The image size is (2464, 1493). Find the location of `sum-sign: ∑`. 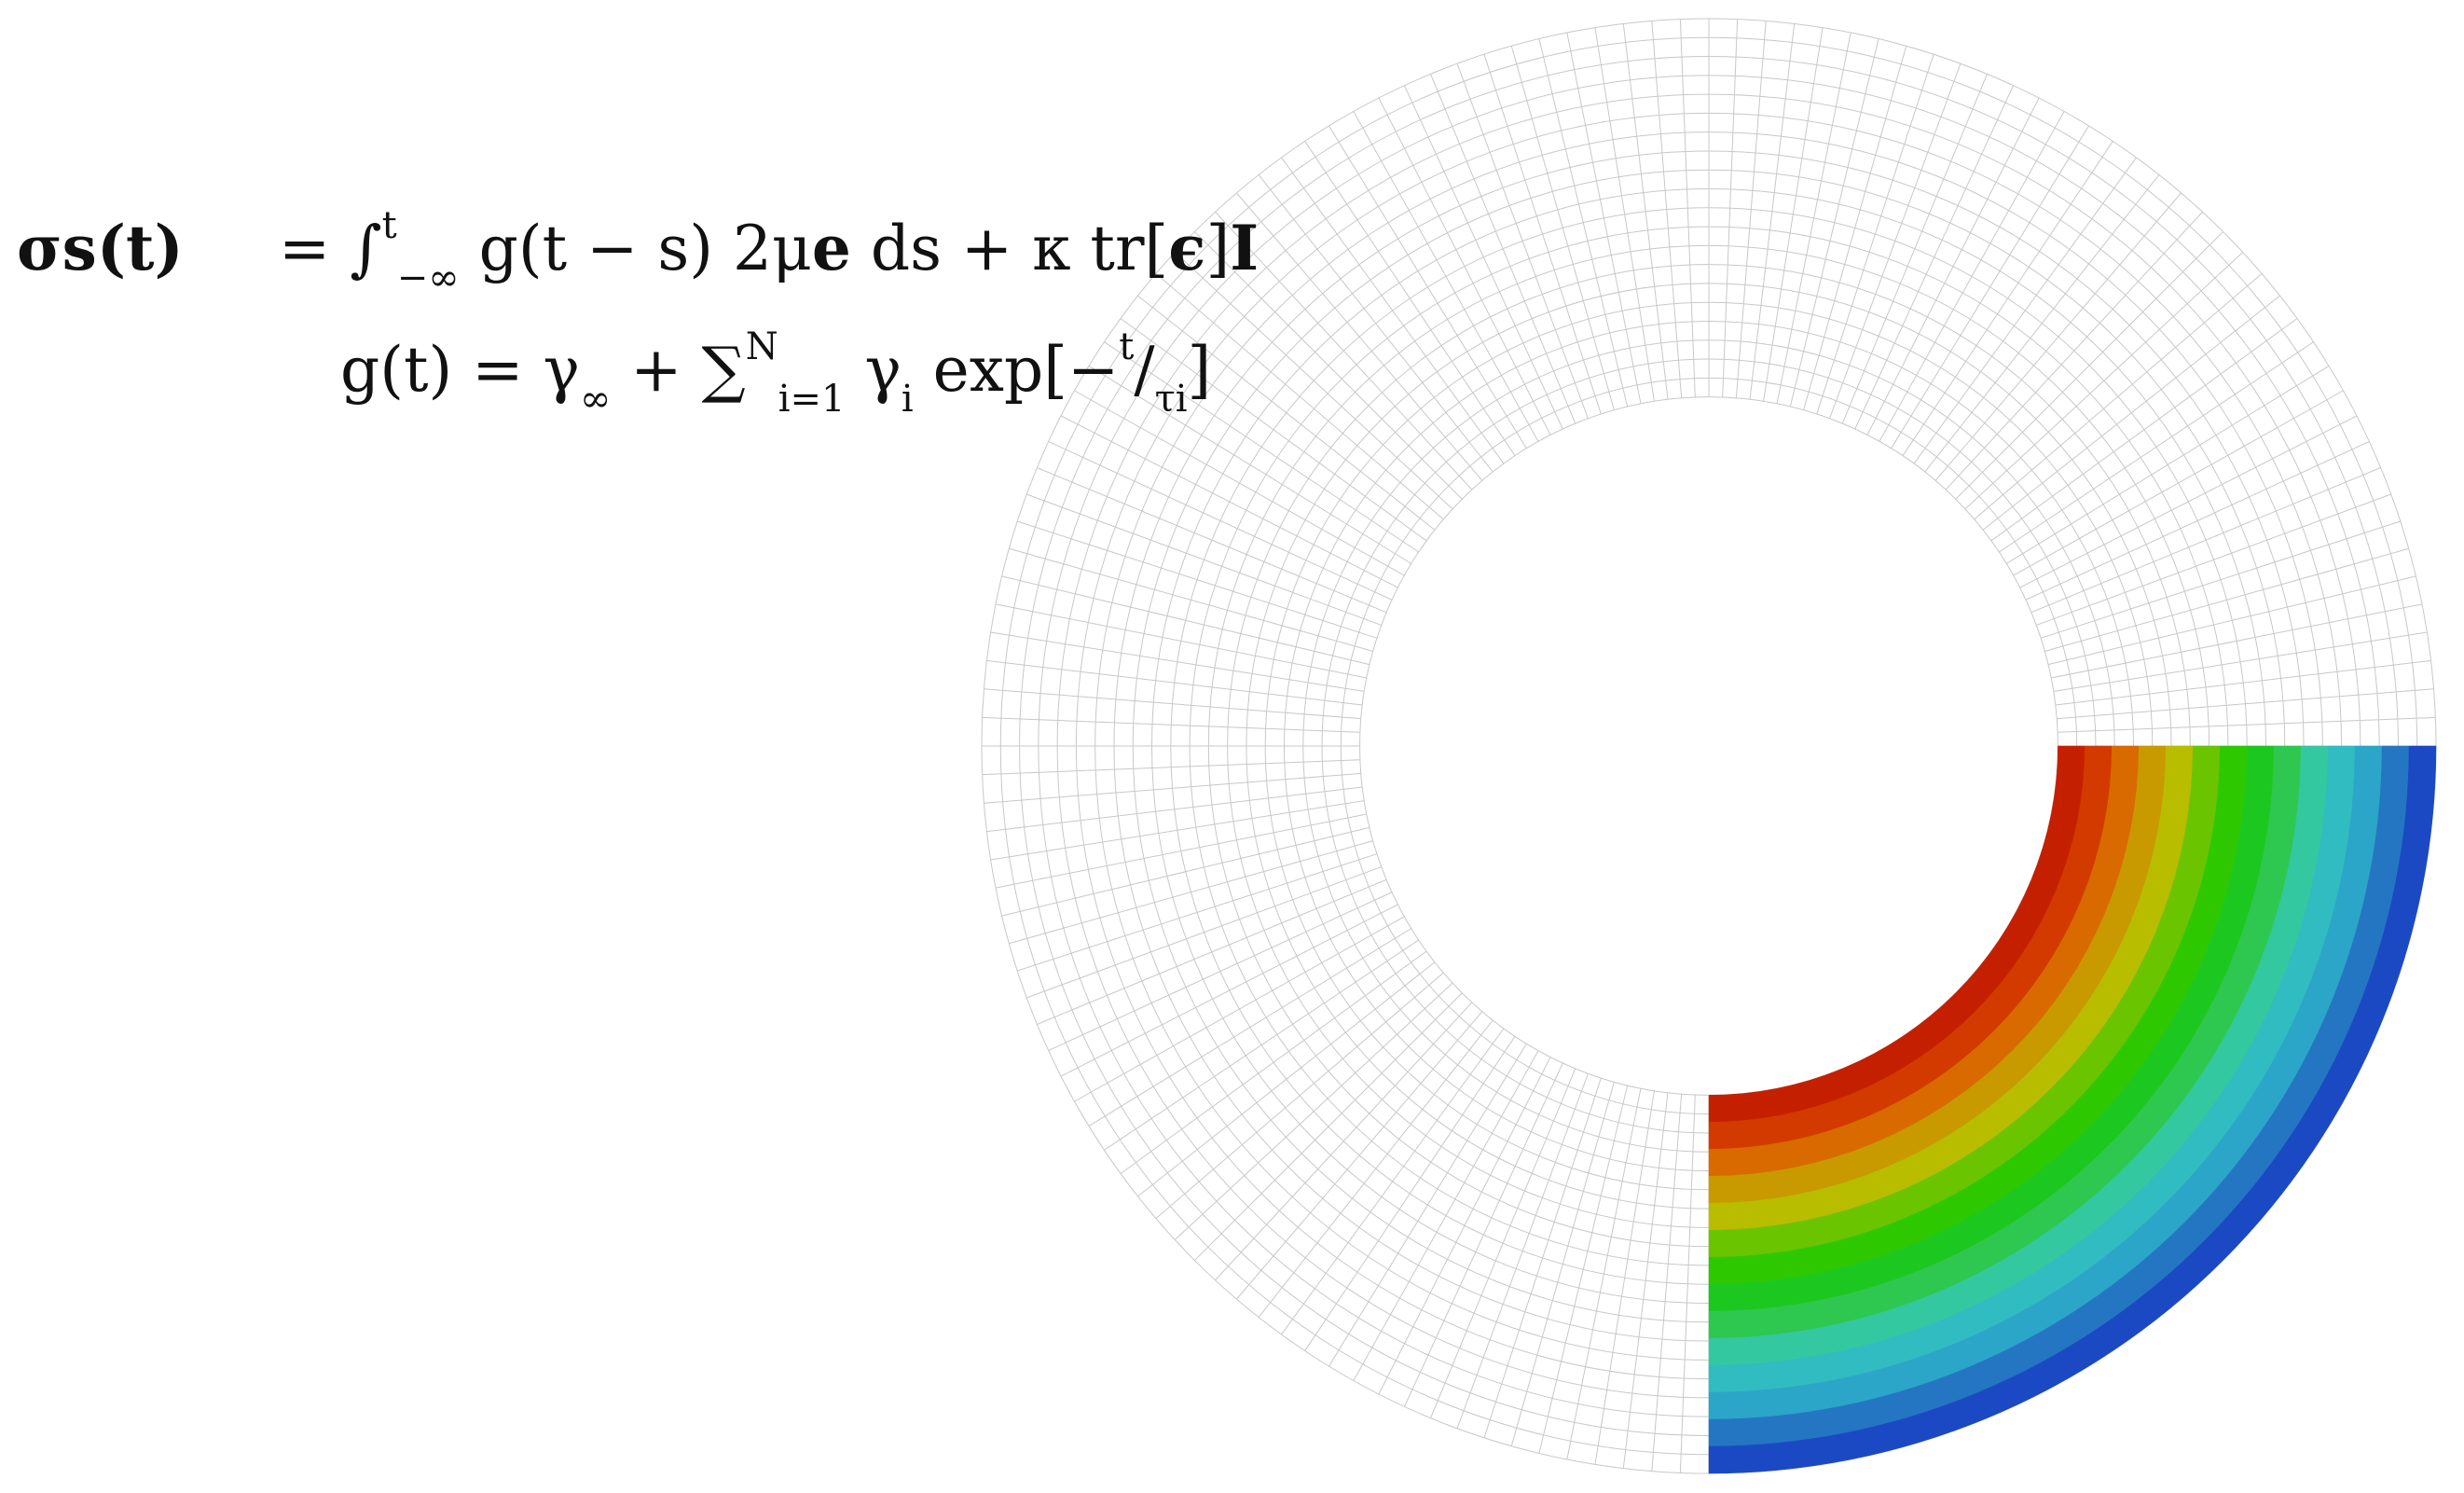

sum-sign: ∑ is located at coordinates (723, 370).